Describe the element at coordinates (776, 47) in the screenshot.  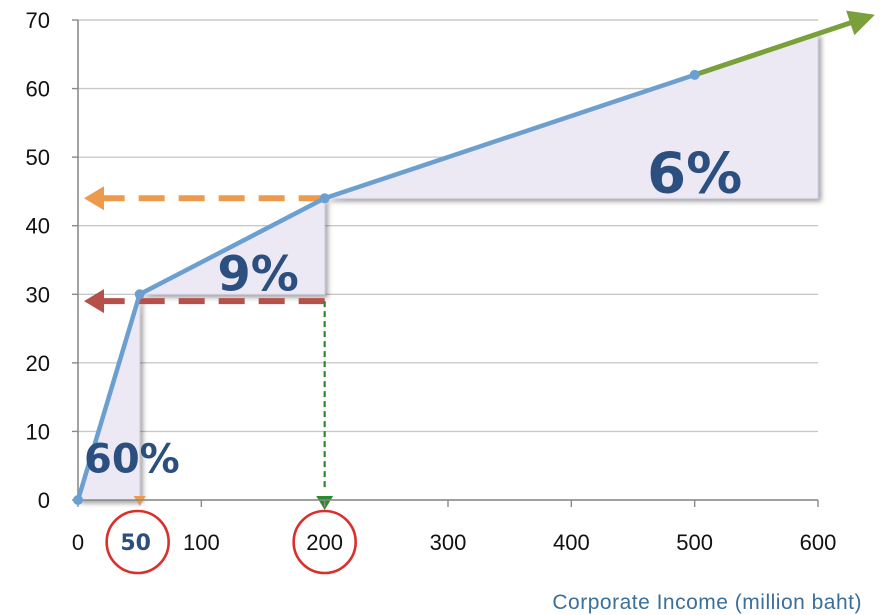
I see `series-extension` at that location.